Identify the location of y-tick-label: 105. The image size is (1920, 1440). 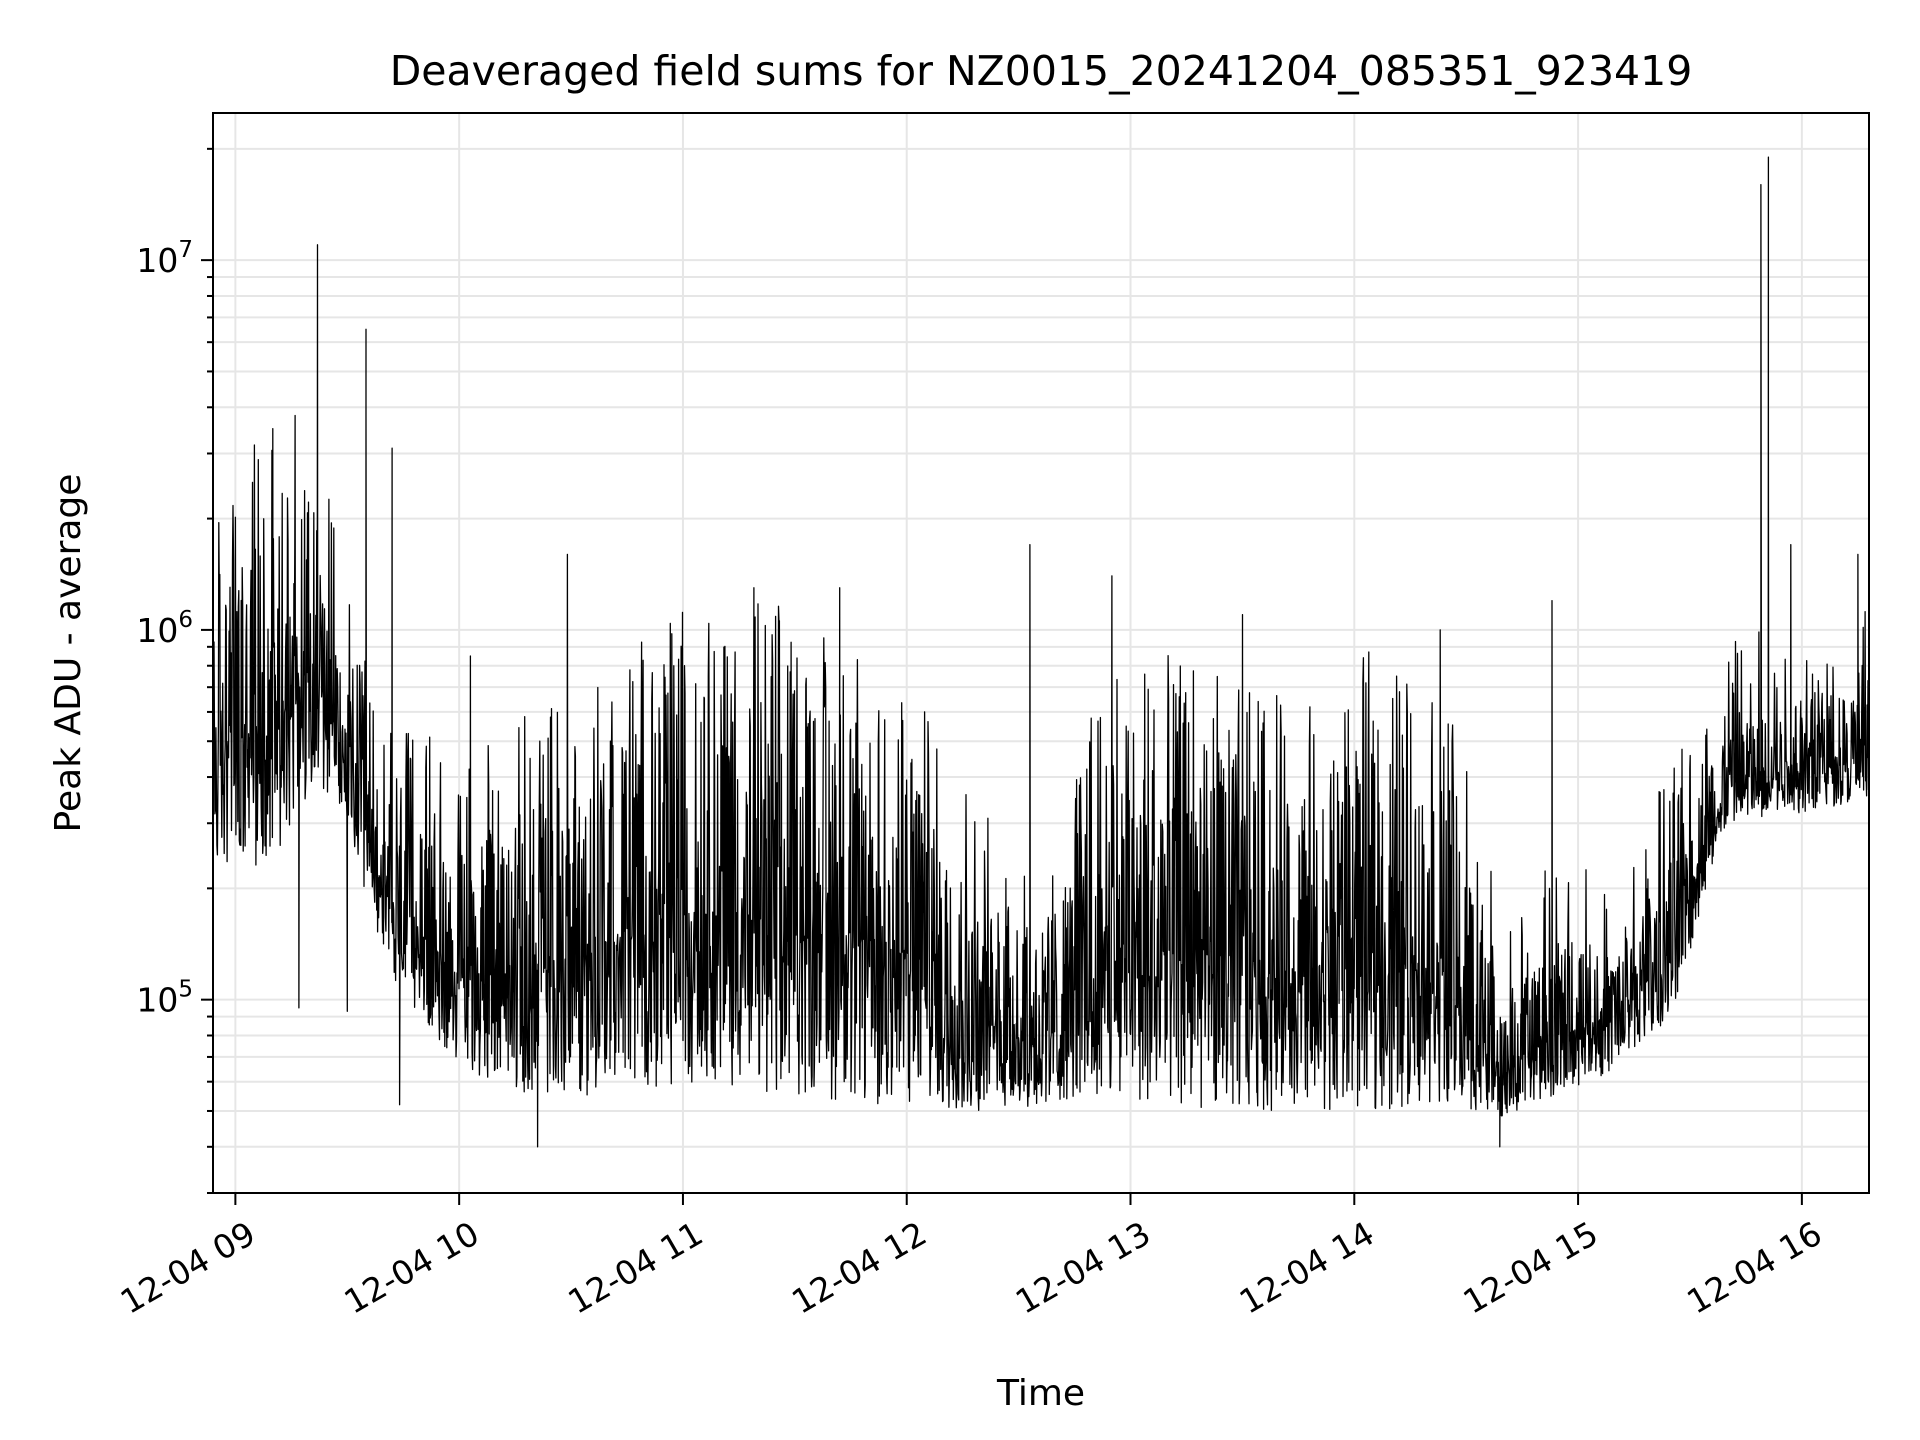
(164, 998).